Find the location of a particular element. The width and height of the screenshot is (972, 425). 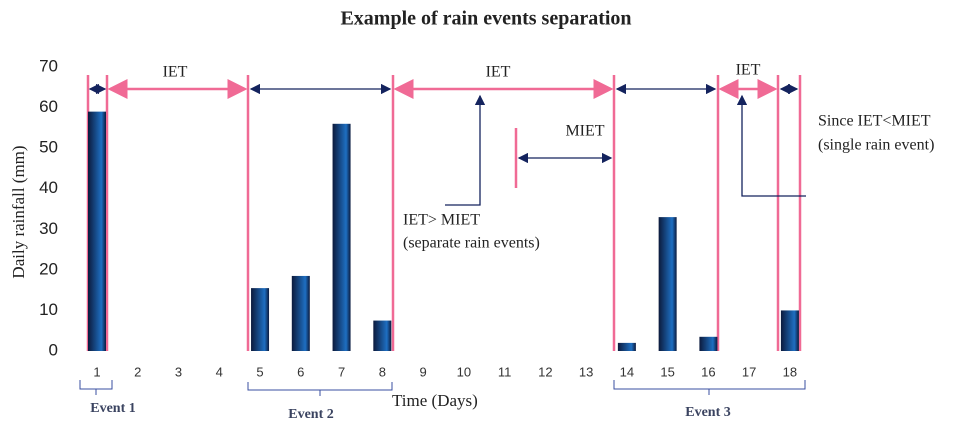

annotation: IET> MIET is located at coordinates (441, 220).